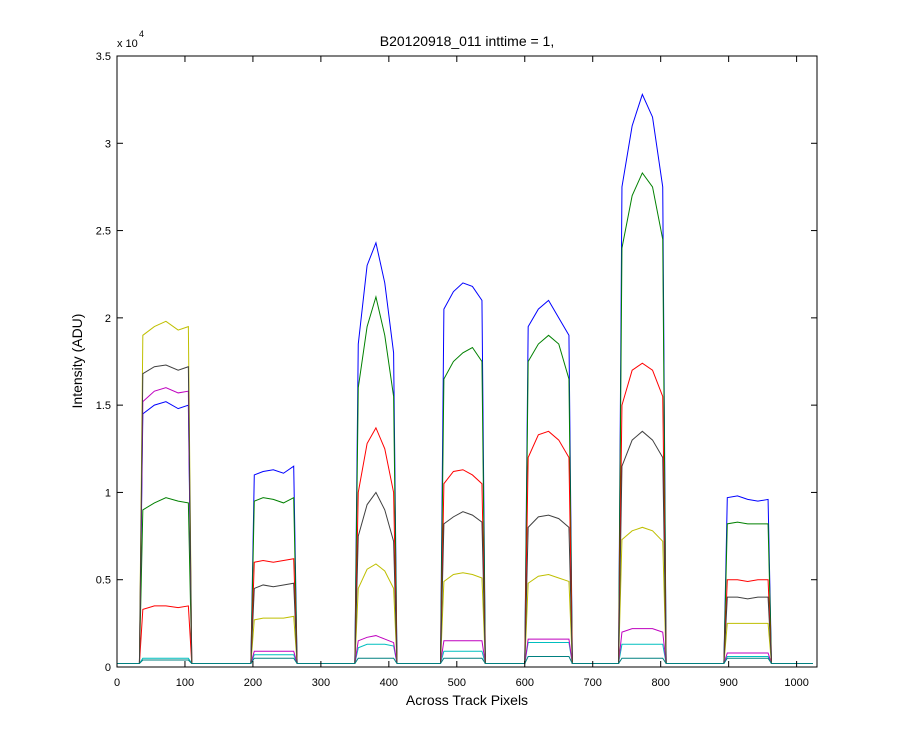 This screenshot has height=750, width=900. I want to click on x-tick-label: 300, so click(321, 683).